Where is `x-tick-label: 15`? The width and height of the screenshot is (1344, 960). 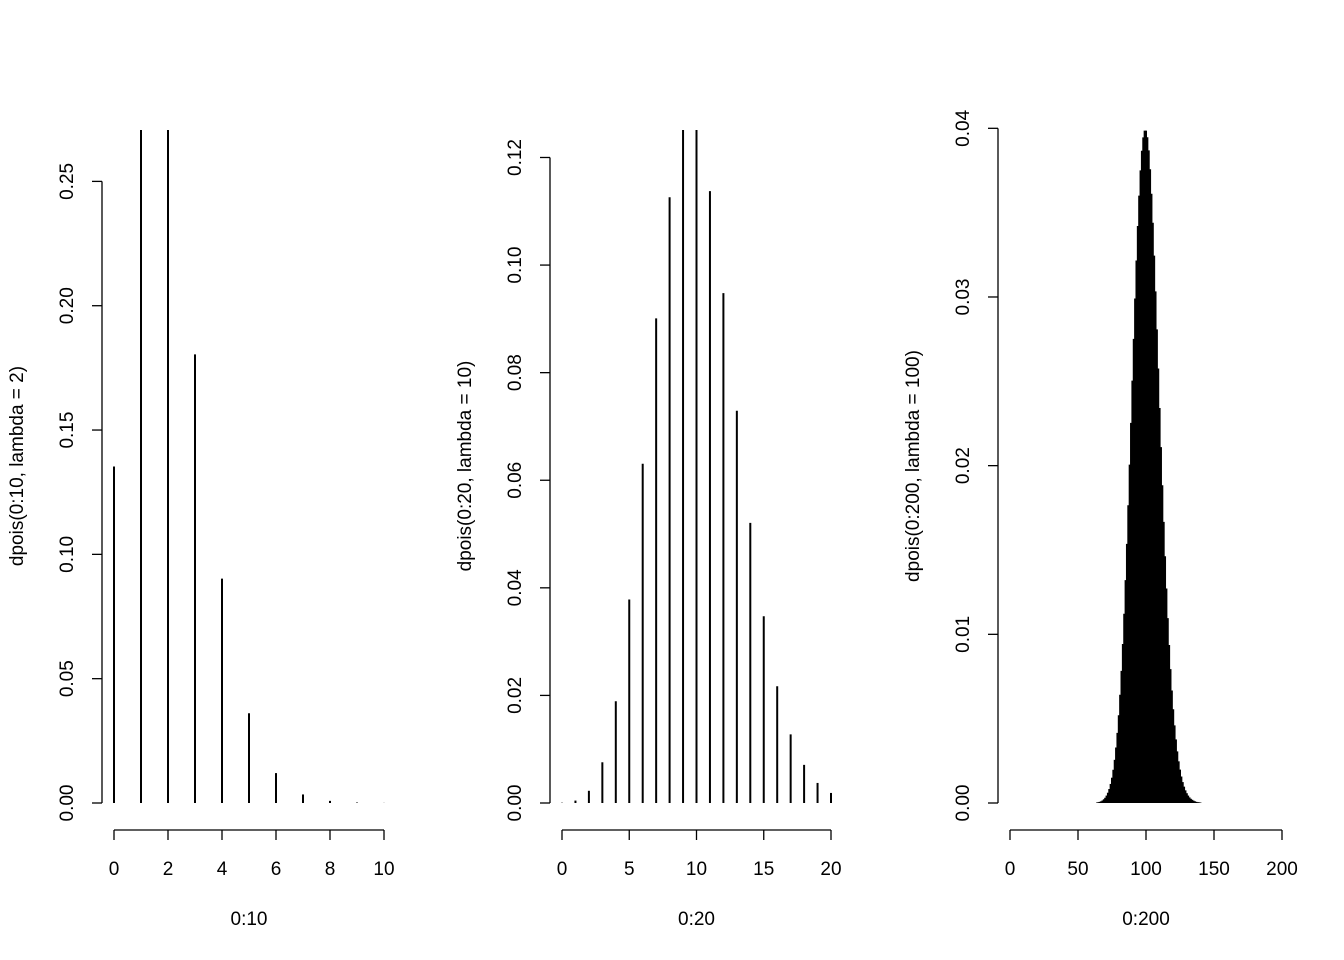
x-tick-label: 15 is located at coordinates (763, 869).